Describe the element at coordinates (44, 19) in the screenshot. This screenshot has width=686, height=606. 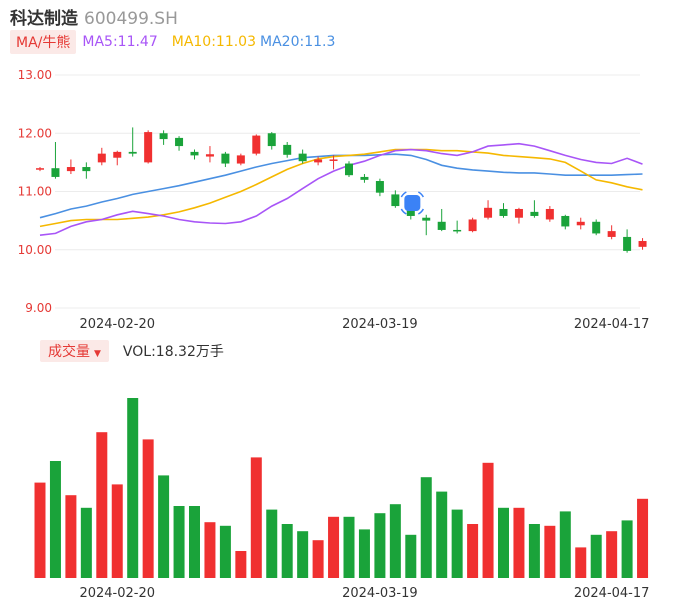
I see `stock-name: 科达制造` at that location.